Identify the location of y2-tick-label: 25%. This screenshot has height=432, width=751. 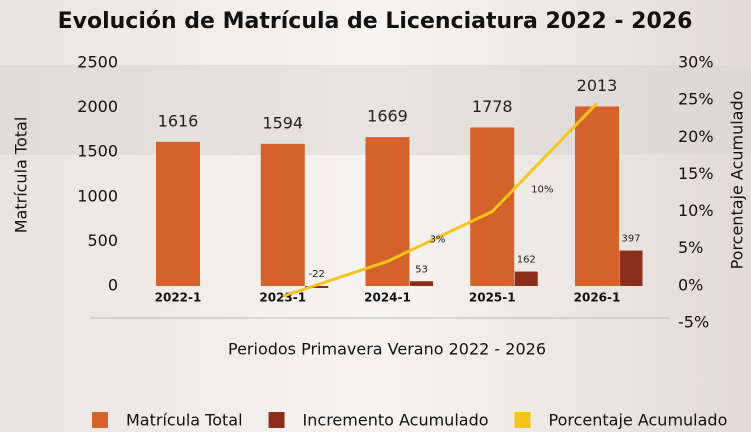
(696, 99).